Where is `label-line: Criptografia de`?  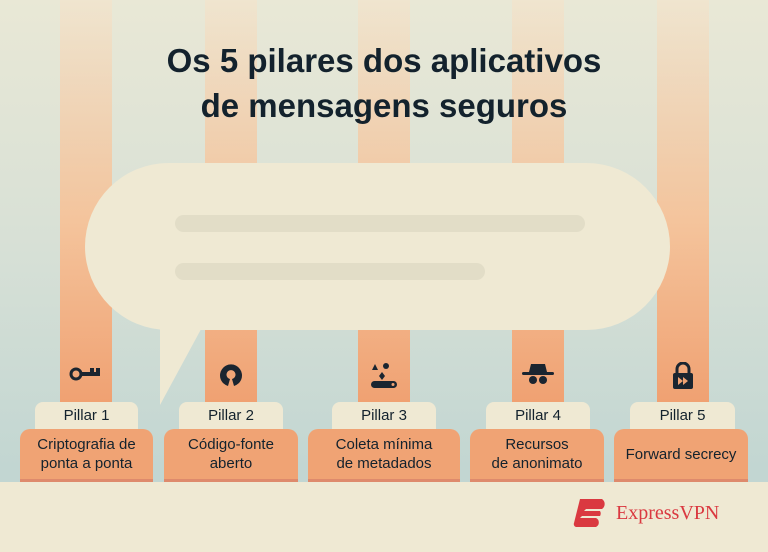
label-line: Criptografia de is located at coordinates (86, 444).